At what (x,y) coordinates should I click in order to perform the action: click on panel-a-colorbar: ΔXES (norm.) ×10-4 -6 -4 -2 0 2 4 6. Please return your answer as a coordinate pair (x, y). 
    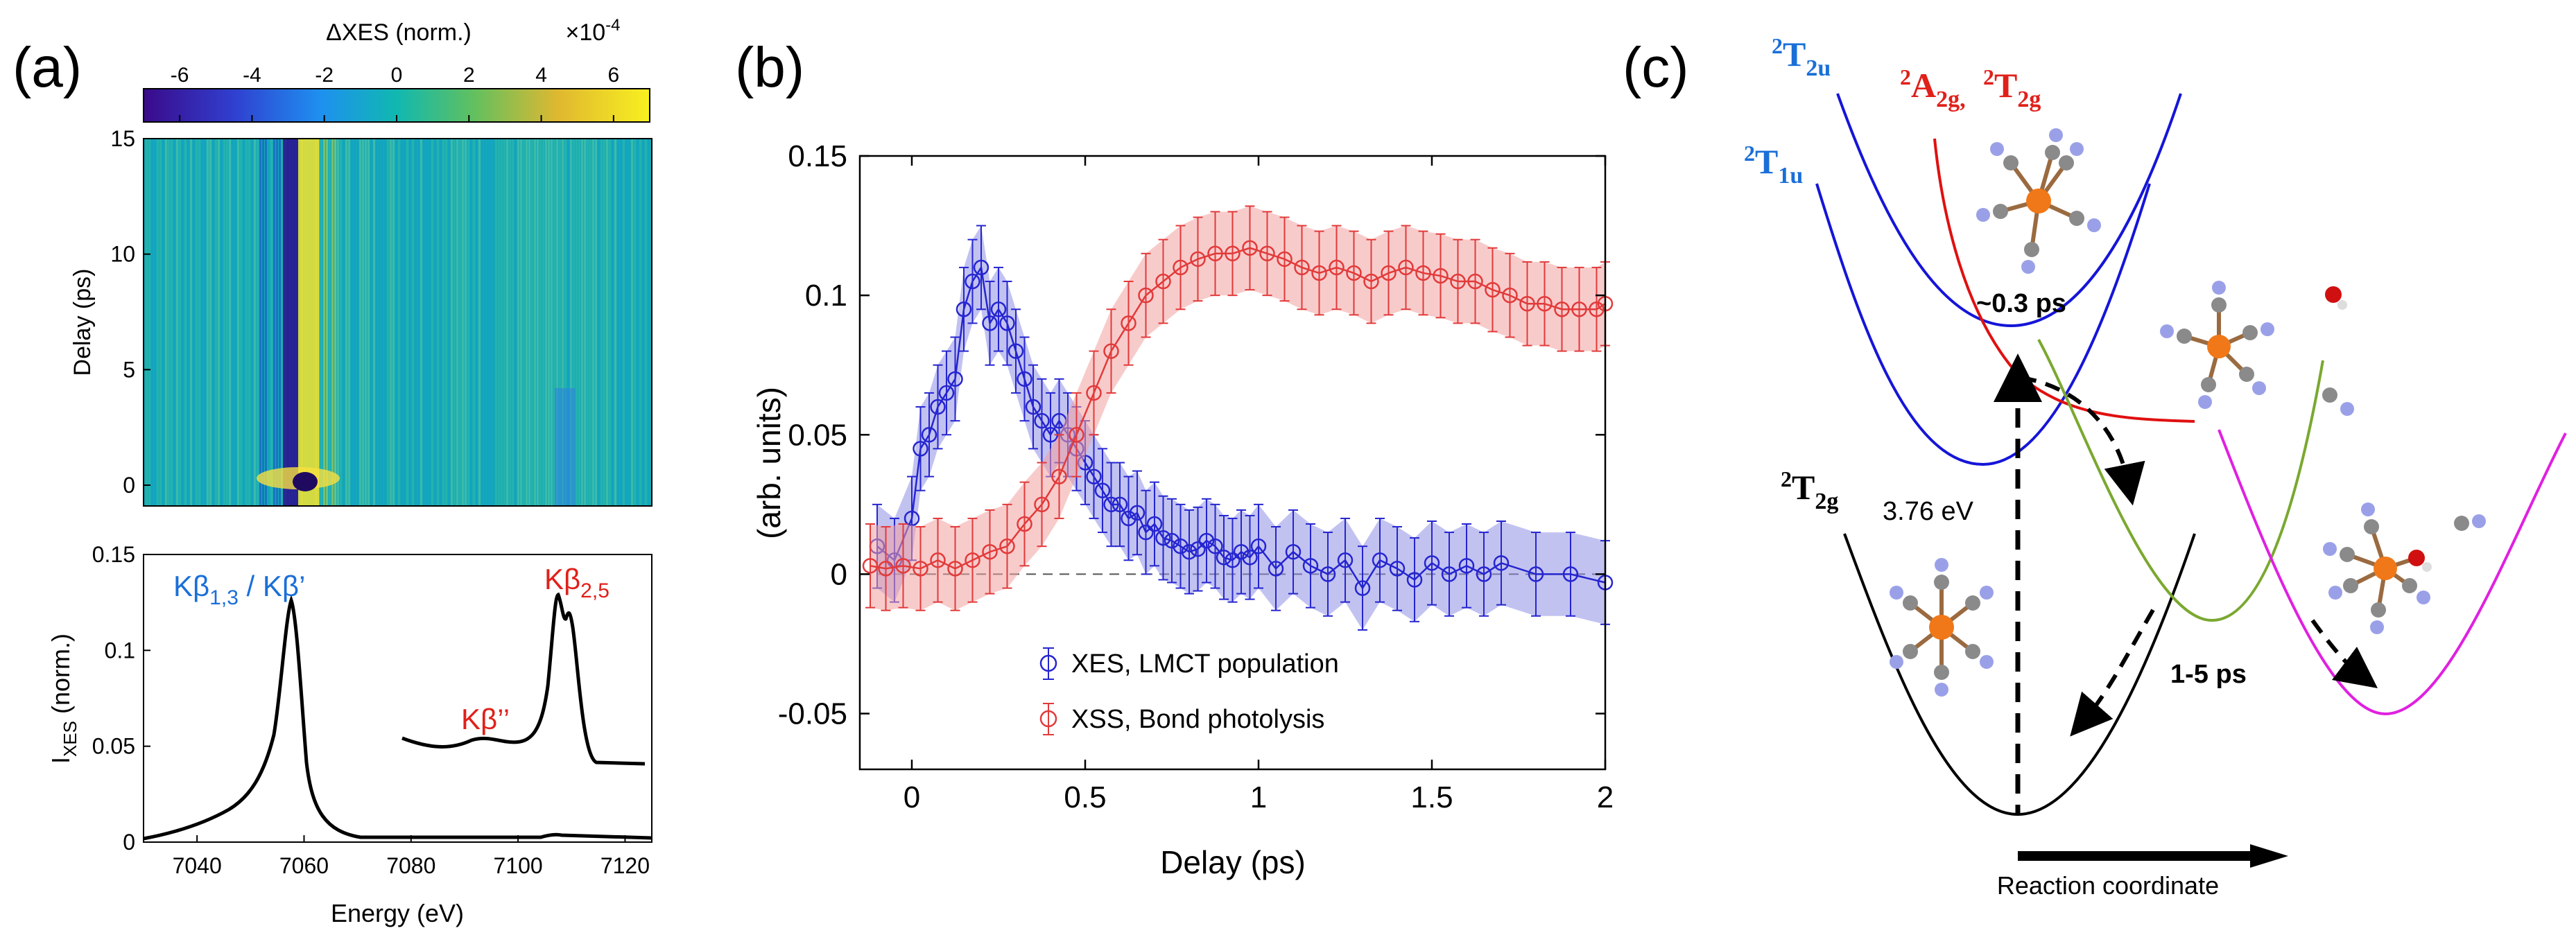
    Looking at the image, I should click on (396, 69).